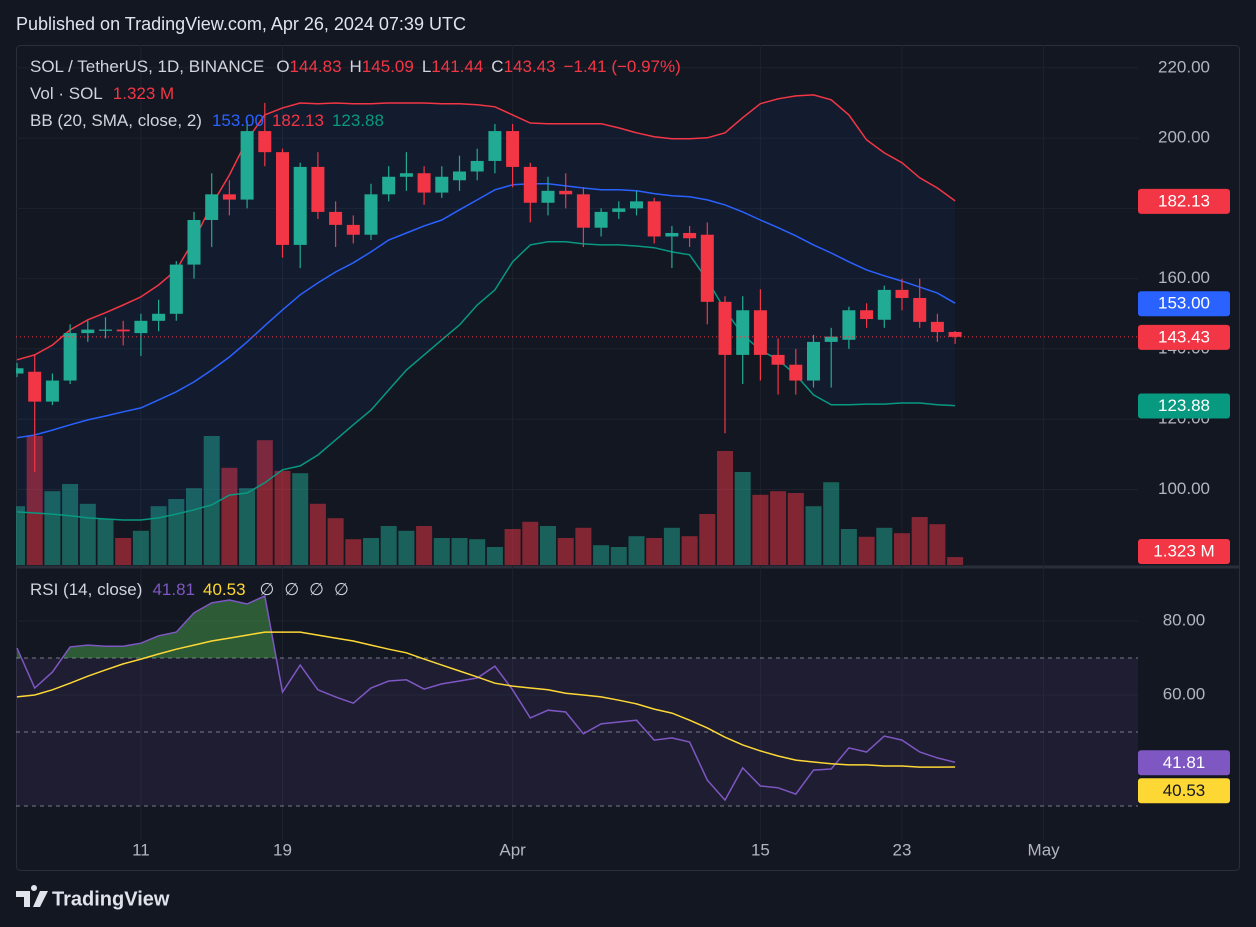  I want to click on bb-upper: 182.13, so click(298, 120).